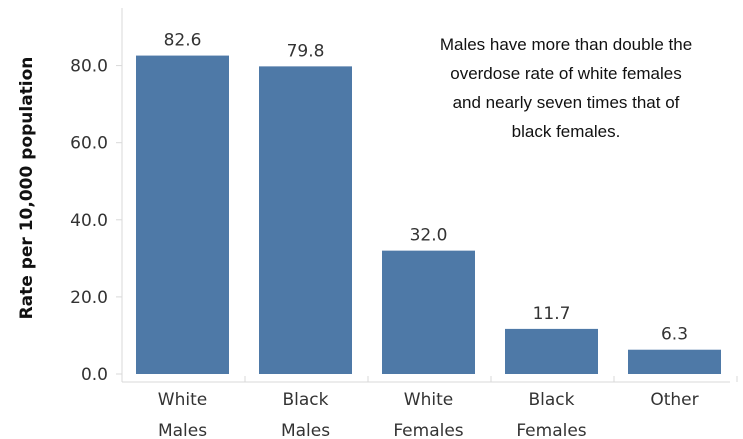 The image size is (743, 439). What do you see at coordinates (96, 196) in the screenshot?
I see `y-axis: 0.0 20.0 40.0 60.0 80.0` at bounding box center [96, 196].